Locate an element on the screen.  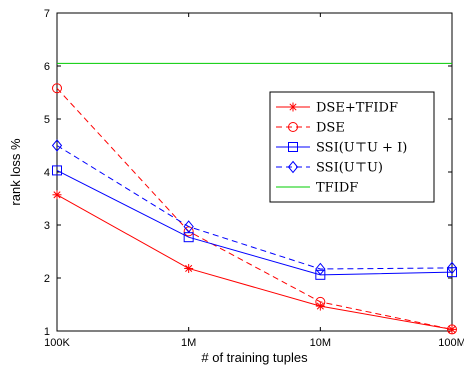
legend-item: SSI(U⊤U) is located at coordinates (329, 168).